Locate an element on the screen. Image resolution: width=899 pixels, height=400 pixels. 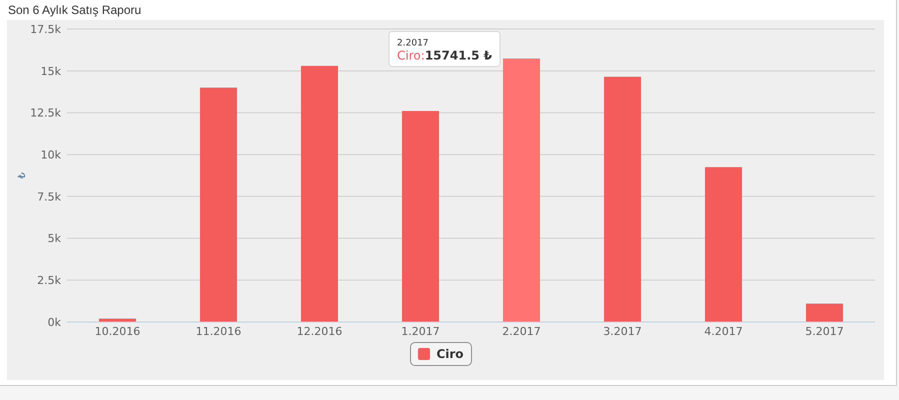
y-tick-label: 17.5k is located at coordinates (46, 29).